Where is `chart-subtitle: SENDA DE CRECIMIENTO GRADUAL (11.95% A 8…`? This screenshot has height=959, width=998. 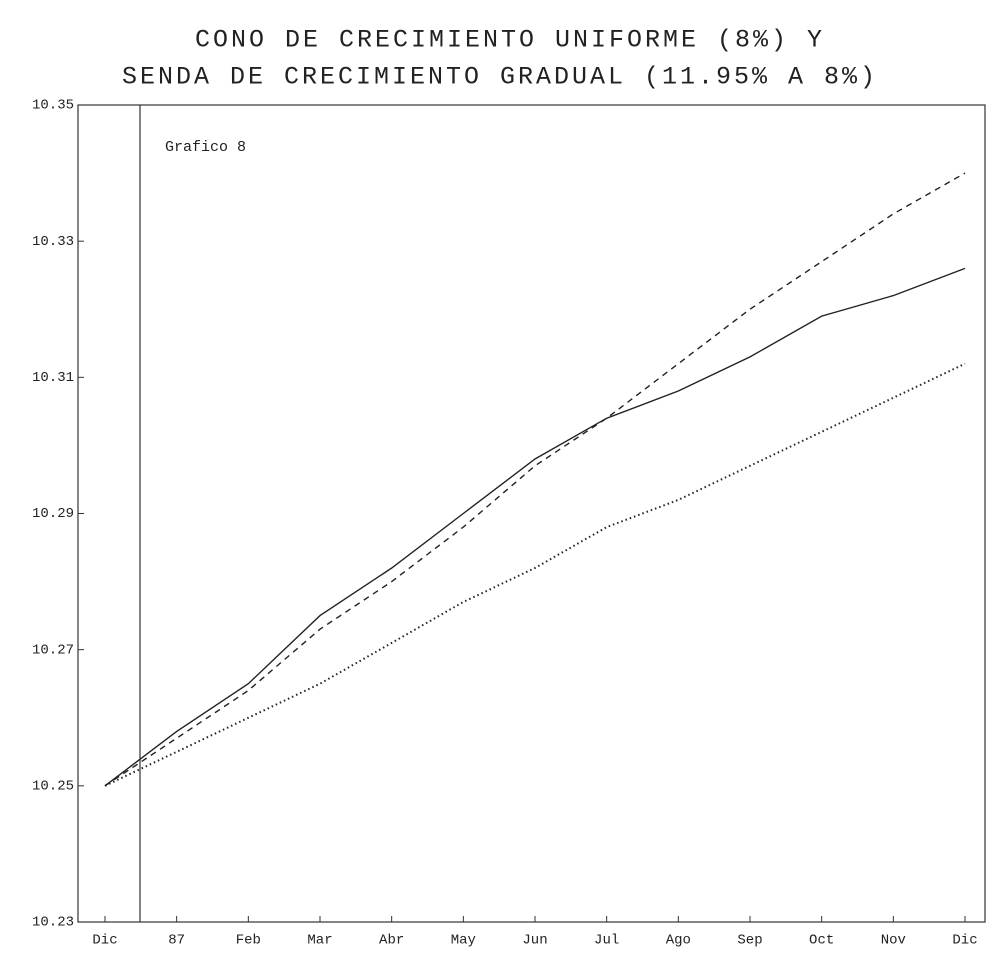
chart-subtitle: SENDA DE CRECIMIENTO GRADUAL (11.95% A 8… is located at coordinates (500, 77).